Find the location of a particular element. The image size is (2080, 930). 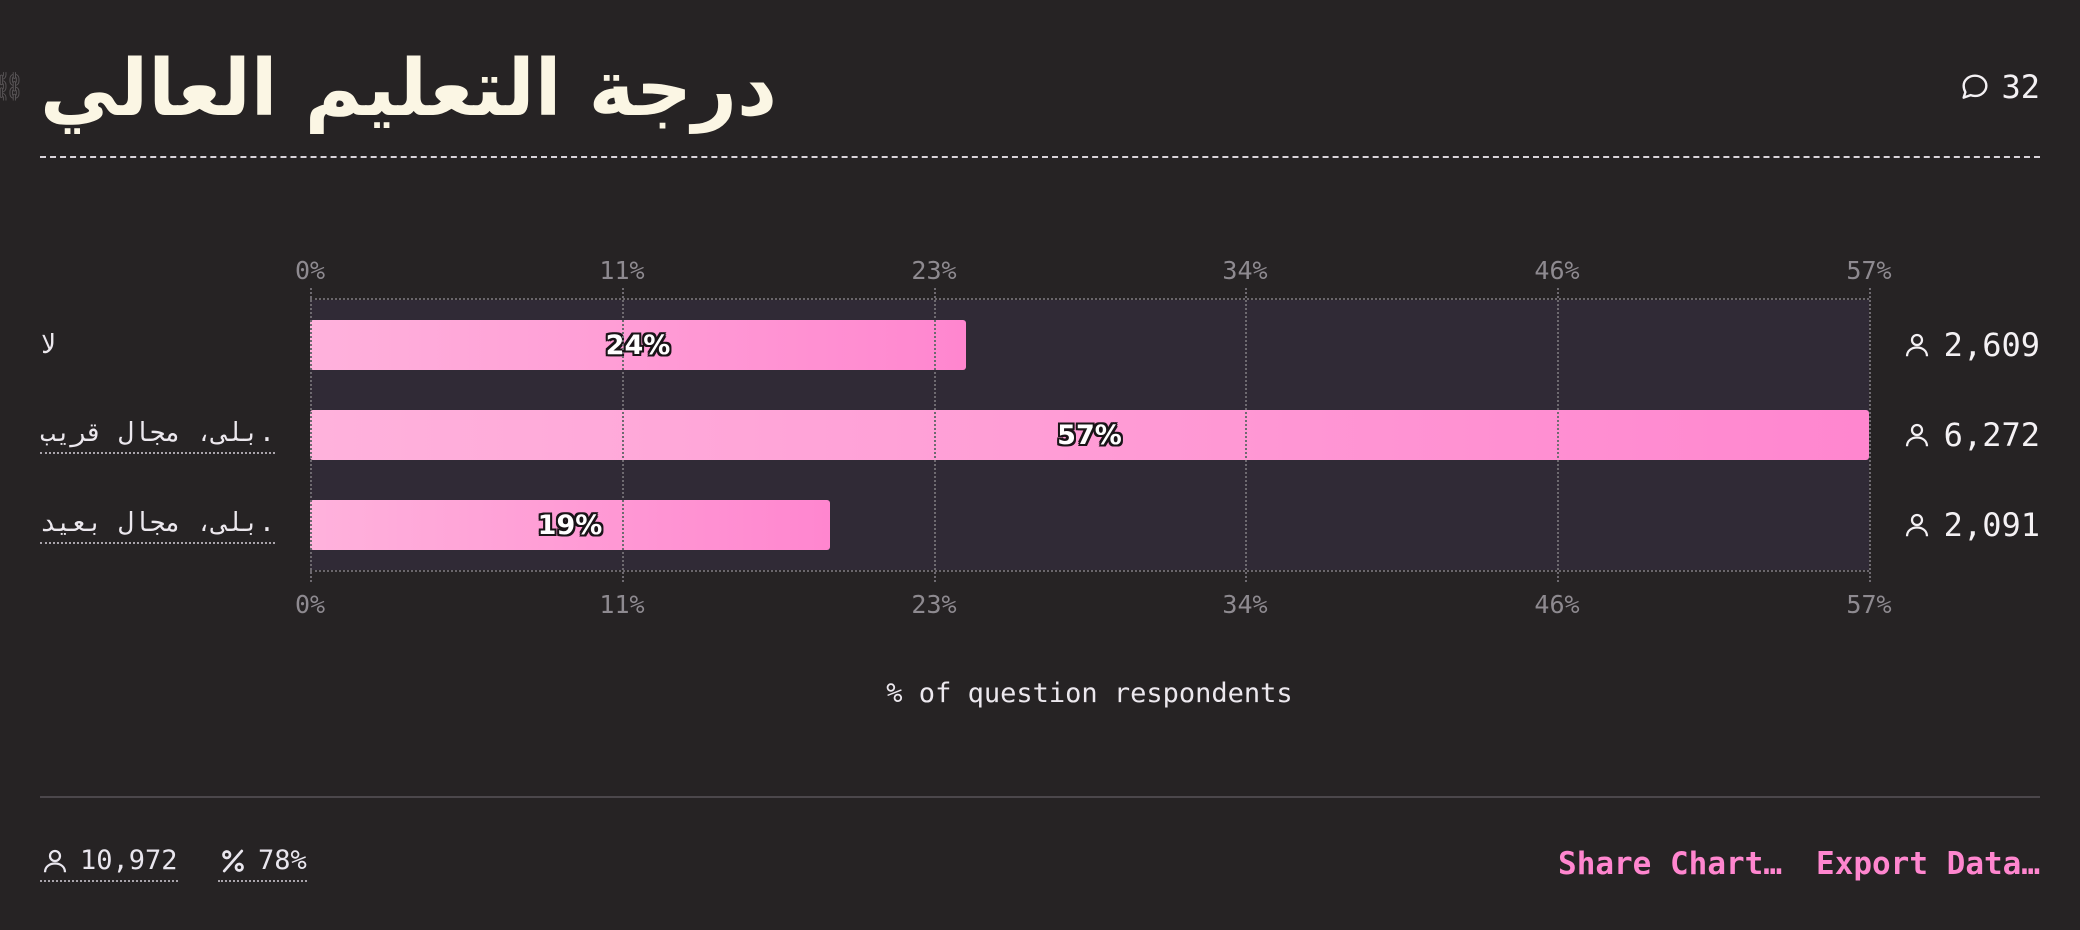

row-count: 2,609 is located at coordinates (1971, 345).